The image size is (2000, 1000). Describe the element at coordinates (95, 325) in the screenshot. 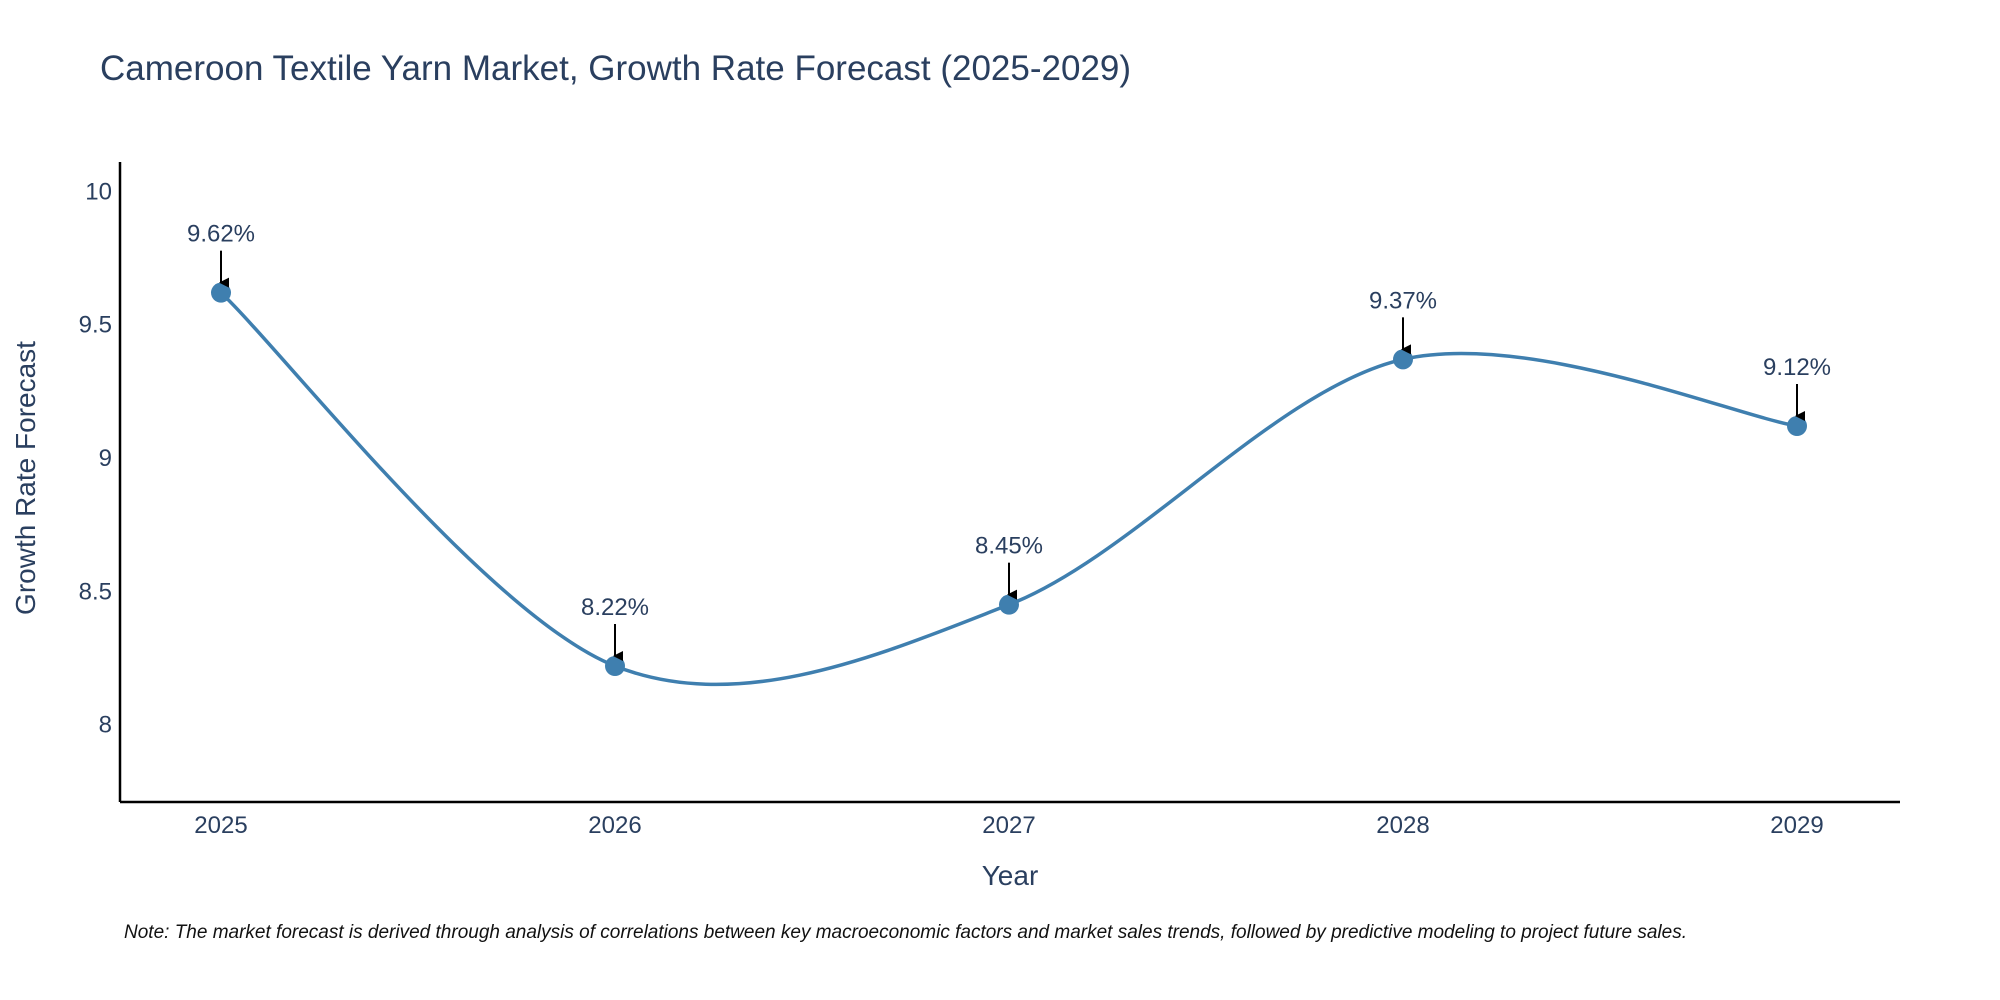

I see `y-tick-label: 9.5` at that location.